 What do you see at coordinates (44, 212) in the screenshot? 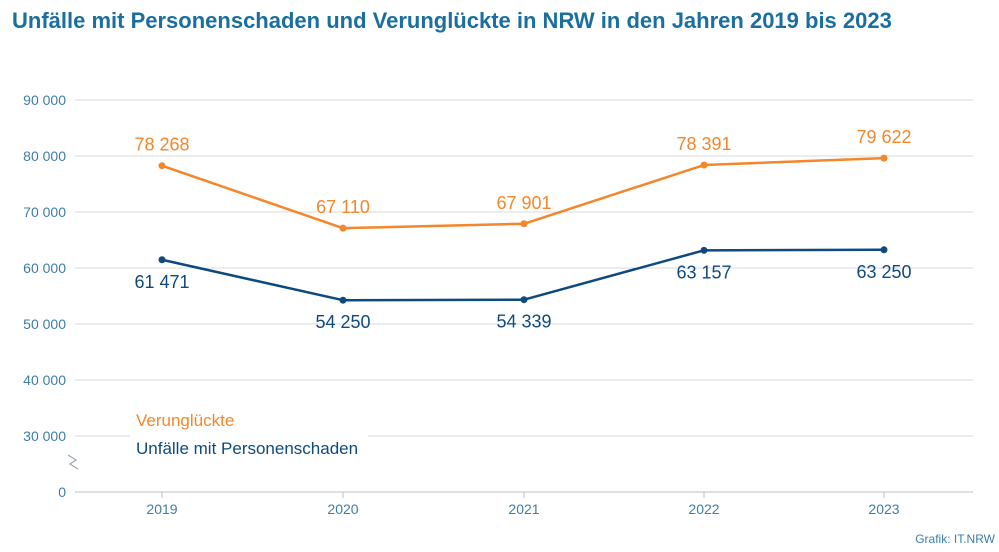
I see `y-tick-label: 70 000` at bounding box center [44, 212].